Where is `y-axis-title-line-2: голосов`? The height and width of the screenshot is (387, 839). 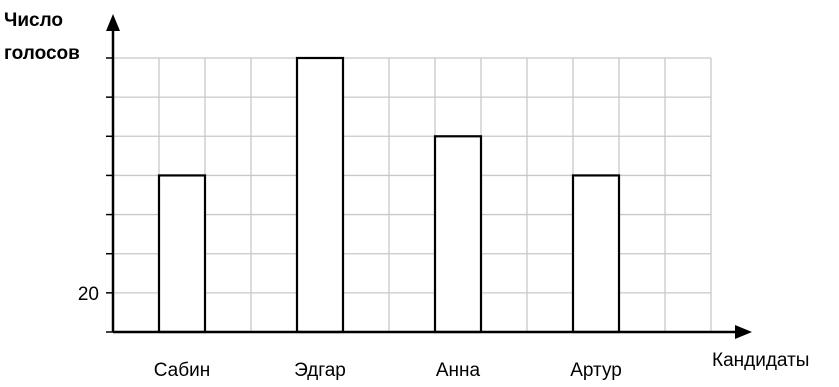 y-axis-title-line-2: голосов is located at coordinates (42, 53).